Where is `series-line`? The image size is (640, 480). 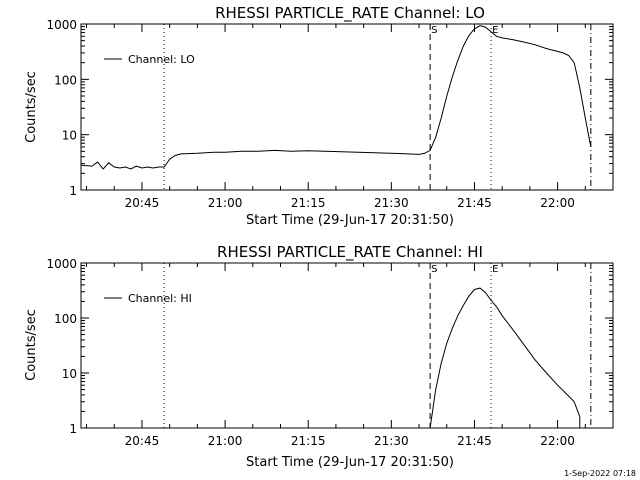
series-line is located at coordinates (505, 358).